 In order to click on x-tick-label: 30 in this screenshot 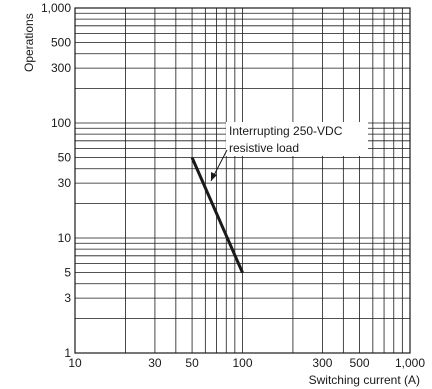, I will do `click(155, 363)`.